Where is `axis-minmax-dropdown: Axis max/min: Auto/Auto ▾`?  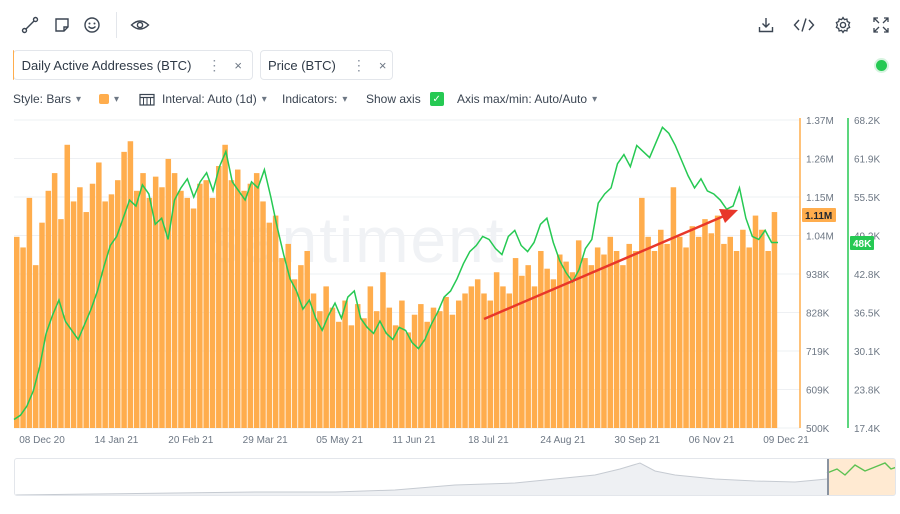
axis-minmax-dropdown: Axis max/min: Auto/Auto ▾ is located at coordinates (527, 99).